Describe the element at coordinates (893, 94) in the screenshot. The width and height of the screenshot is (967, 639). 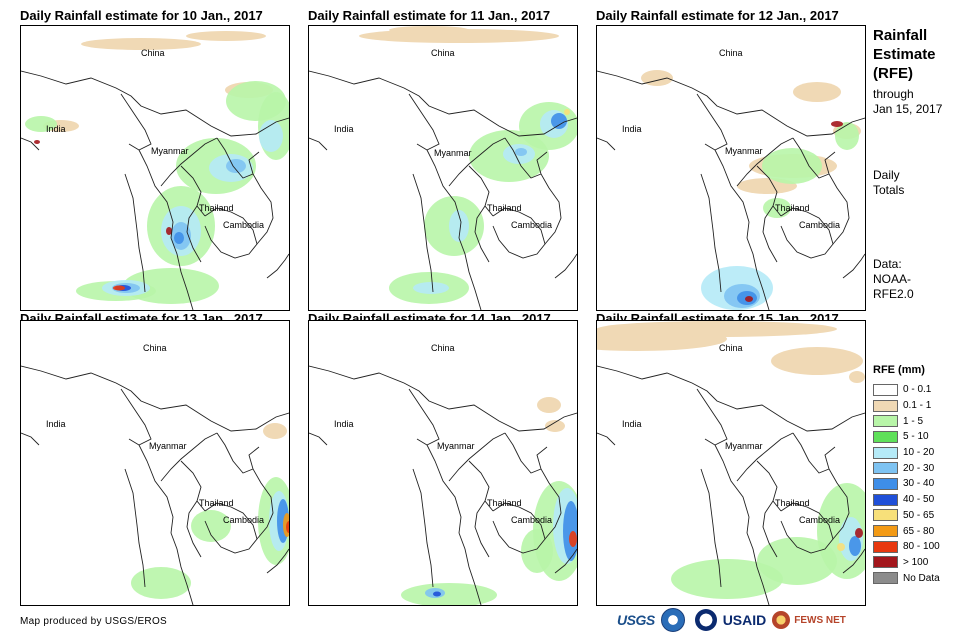
I see `sidebar-through-line1: through` at that location.